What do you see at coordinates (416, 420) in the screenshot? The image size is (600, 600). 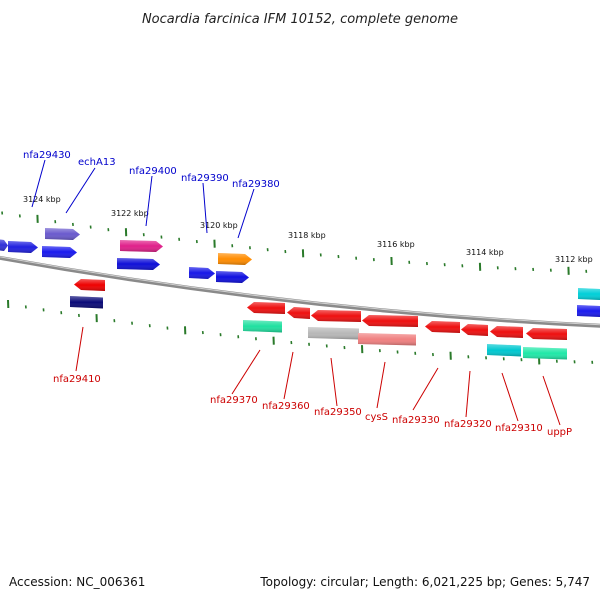 I see `gene-label-nfa29330: nfa29330` at bounding box center [416, 420].